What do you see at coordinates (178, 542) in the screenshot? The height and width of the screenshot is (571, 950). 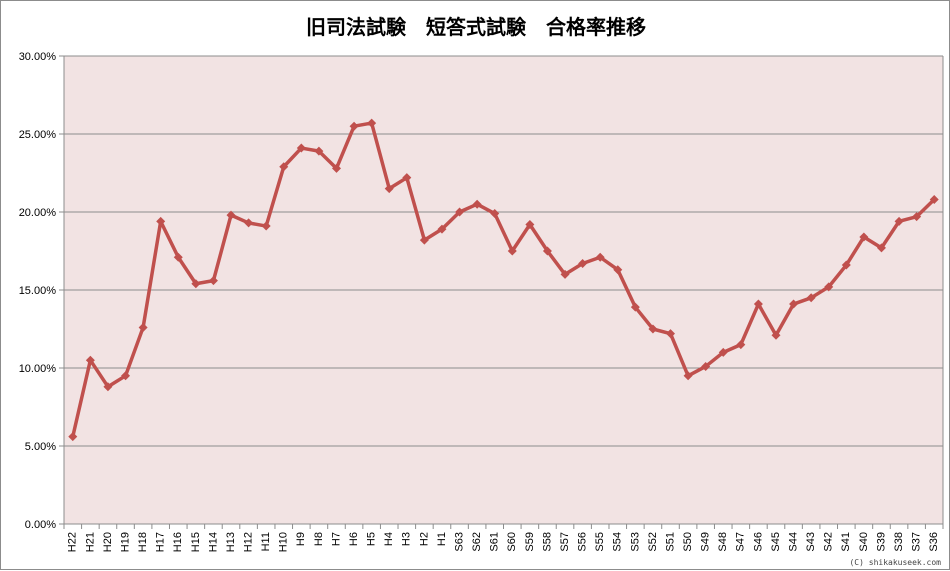 I see `x-tick-label: H16` at bounding box center [178, 542].